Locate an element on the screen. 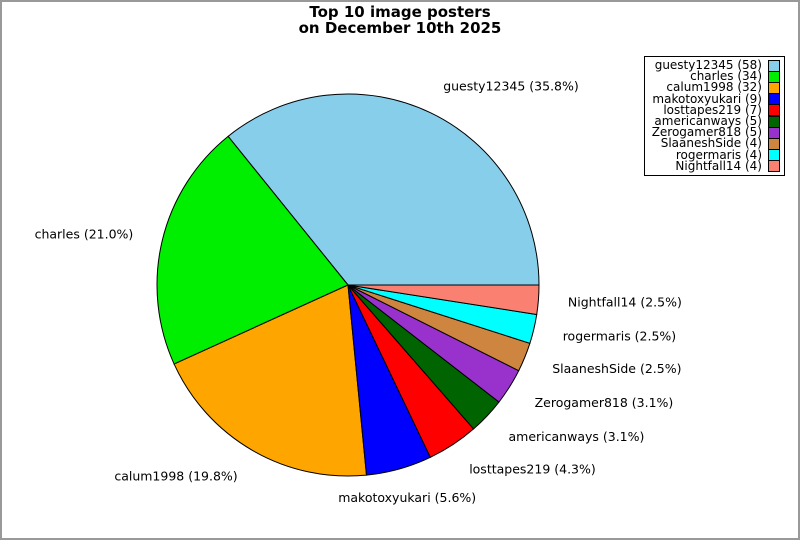  slice-label-charles: charles (21.0%) is located at coordinates (84, 233).